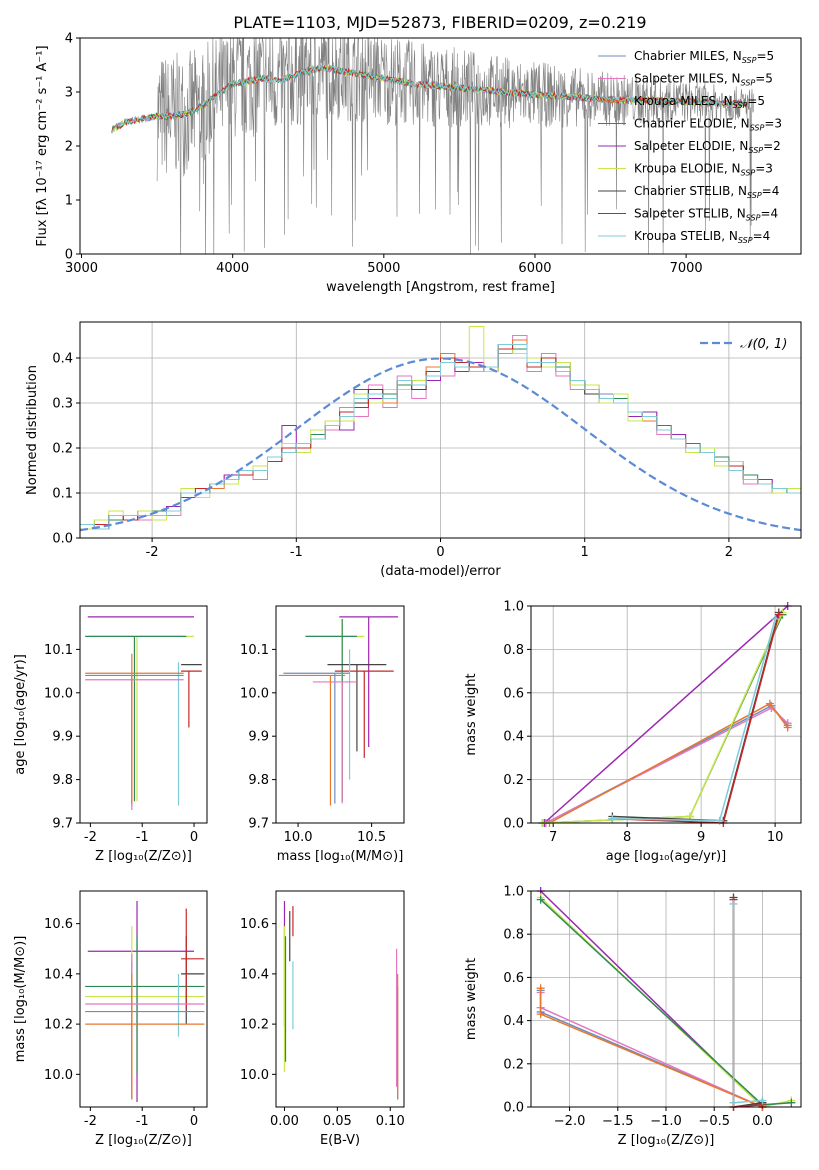  Describe the element at coordinates (702, 237) in the screenshot. I see `legend-entry: Kroupa STELIB, NSSP=4` at that location.